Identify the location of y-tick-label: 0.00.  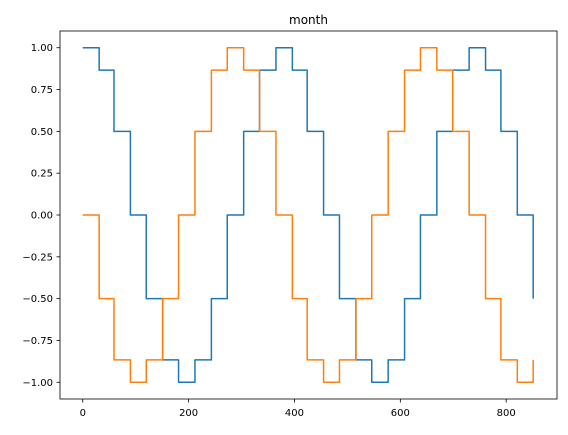
(42, 216).